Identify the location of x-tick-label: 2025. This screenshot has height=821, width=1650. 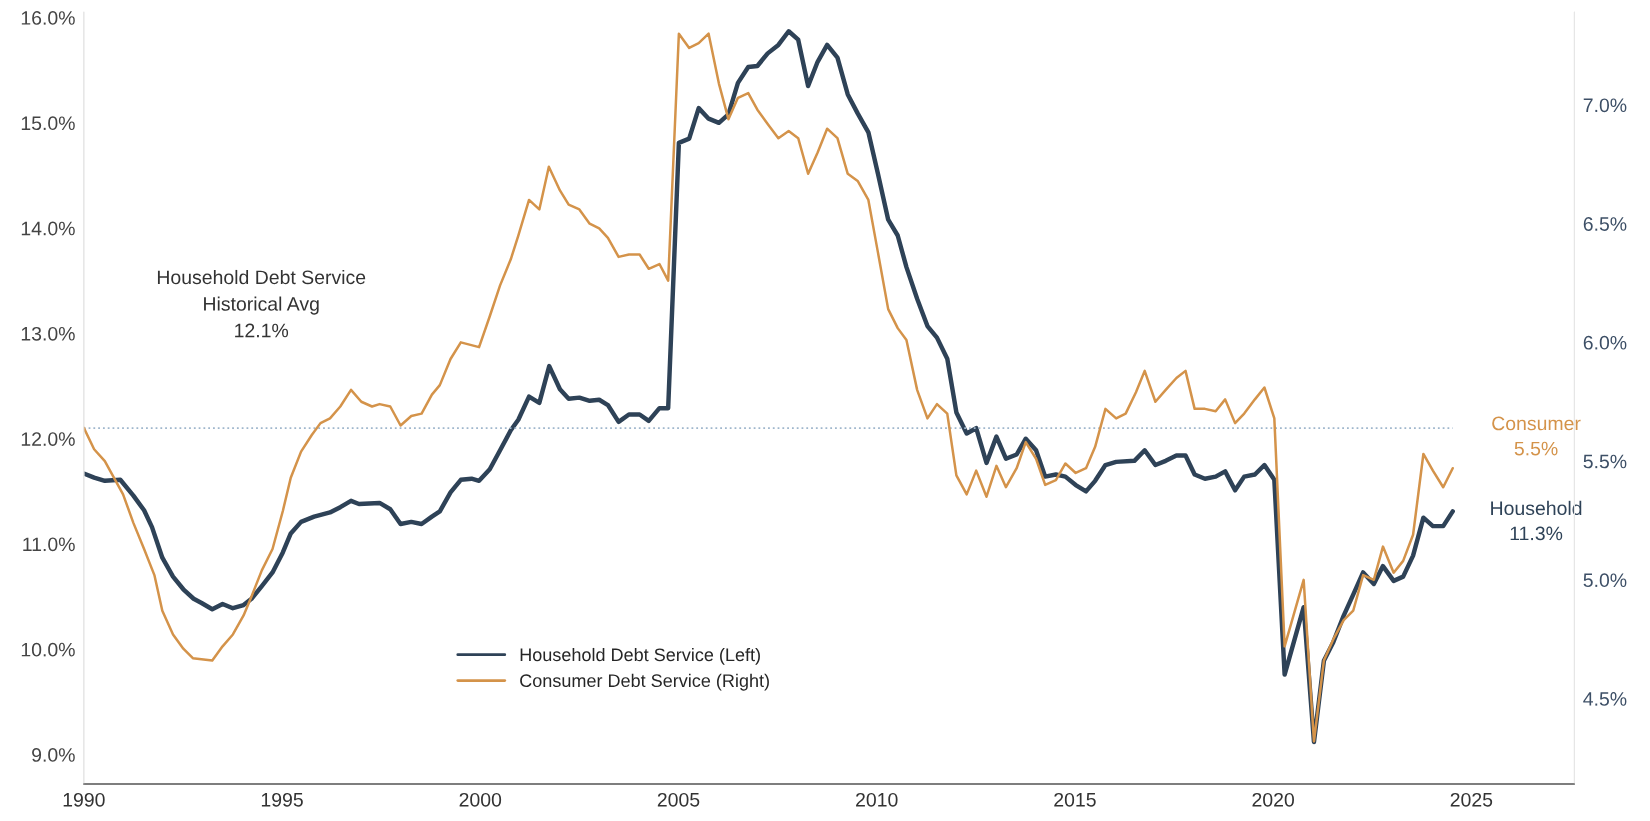
(1471, 799).